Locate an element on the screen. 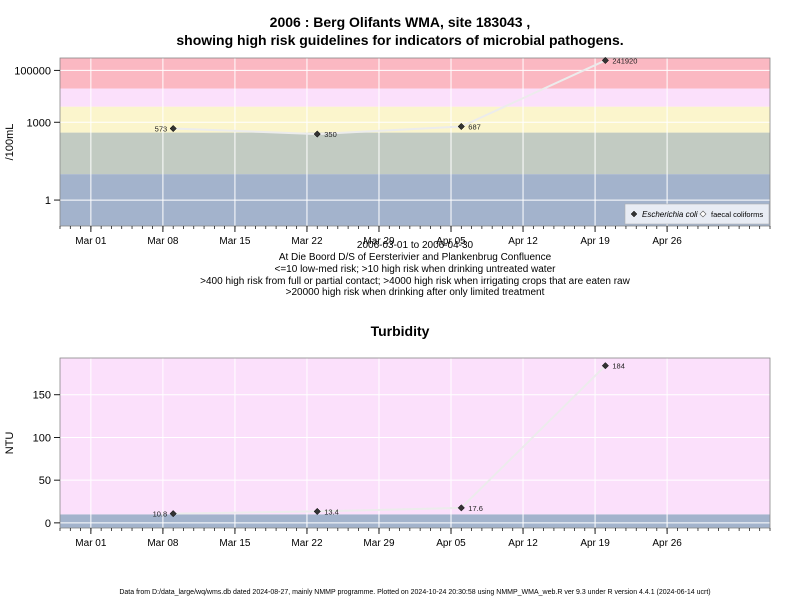 The image size is (800, 600). data-label: 241920 is located at coordinates (624, 60).